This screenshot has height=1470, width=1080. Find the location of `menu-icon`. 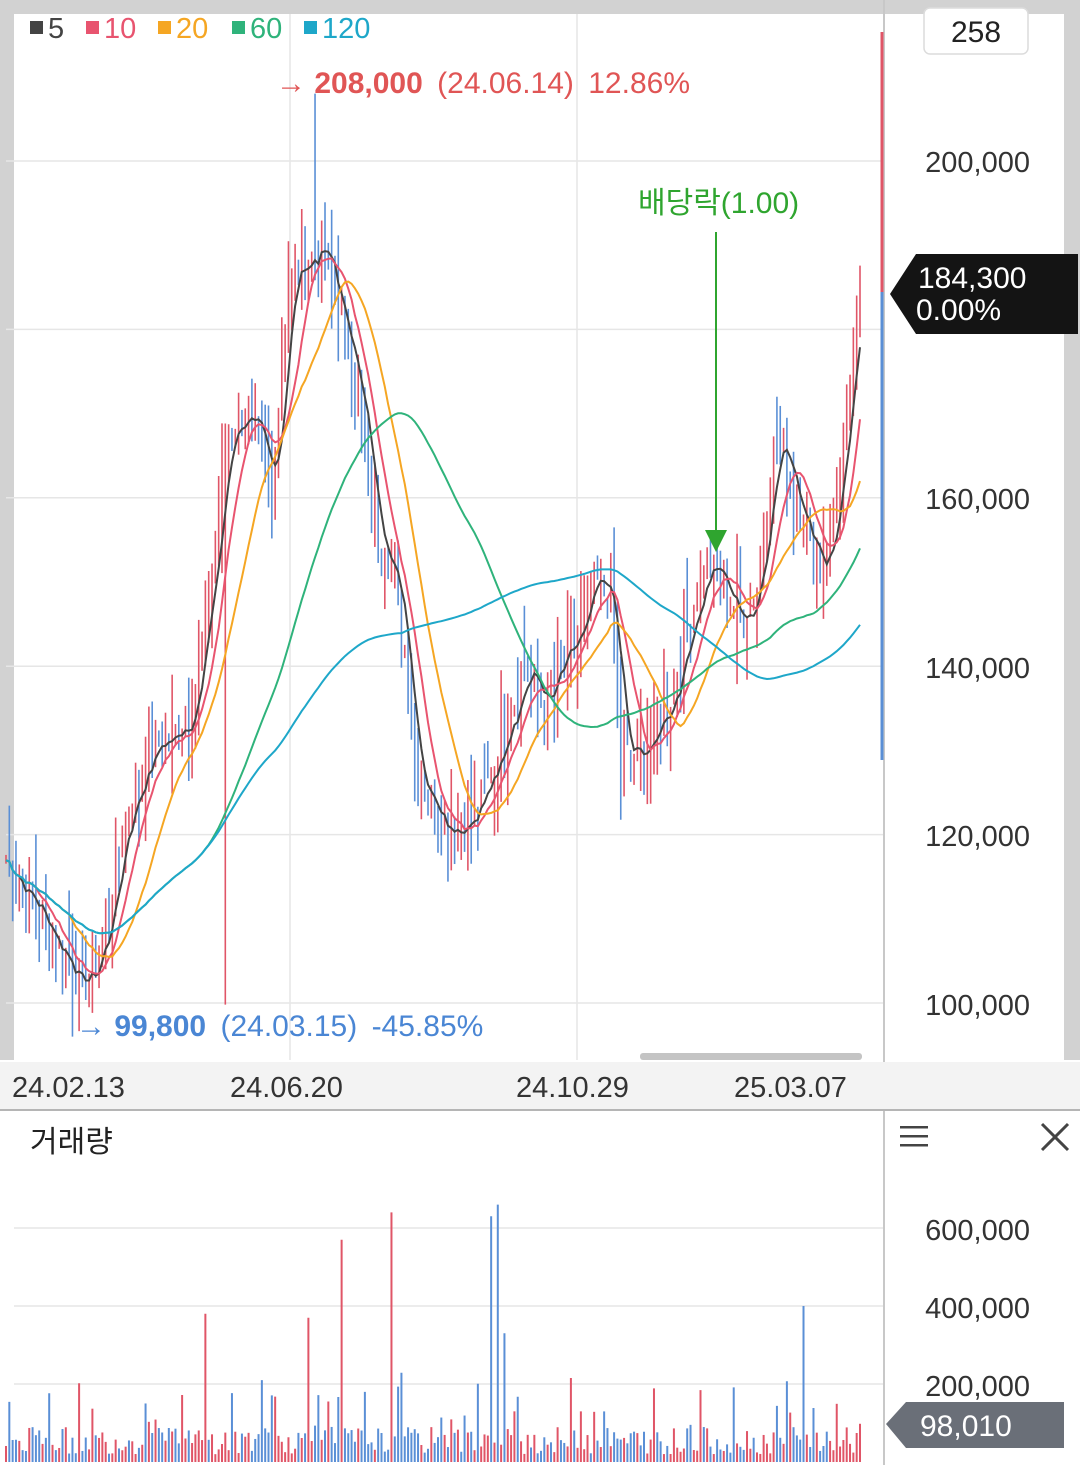

menu-icon is located at coordinates (916, 1138).